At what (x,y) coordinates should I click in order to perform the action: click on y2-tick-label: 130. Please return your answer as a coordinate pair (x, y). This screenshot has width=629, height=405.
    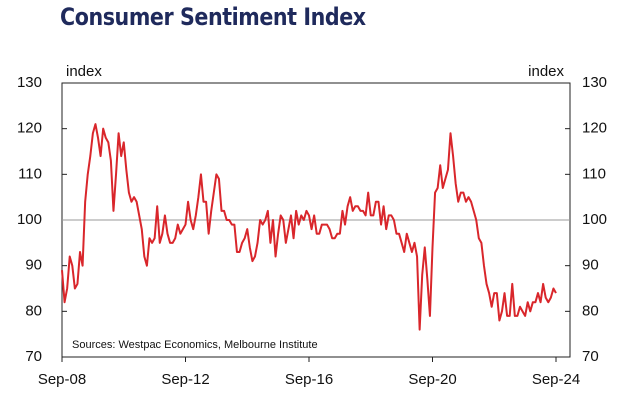
    Looking at the image, I should click on (594, 82).